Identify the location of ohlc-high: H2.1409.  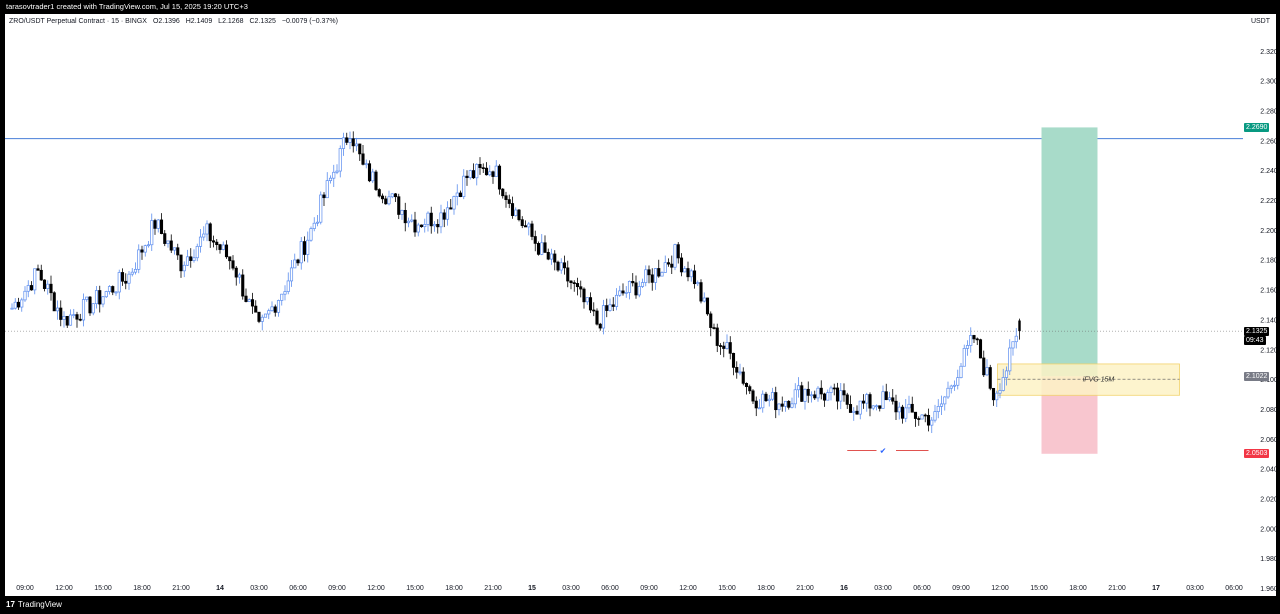
(199, 21).